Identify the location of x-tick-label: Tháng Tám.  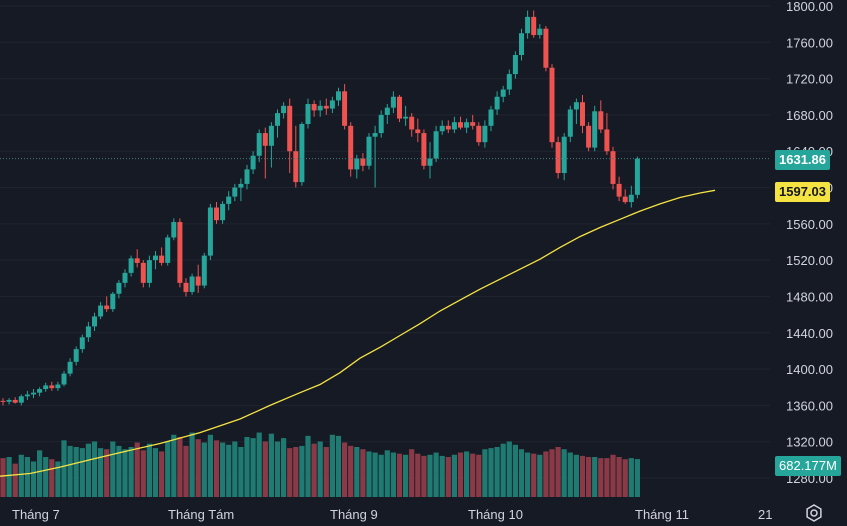
(201, 514).